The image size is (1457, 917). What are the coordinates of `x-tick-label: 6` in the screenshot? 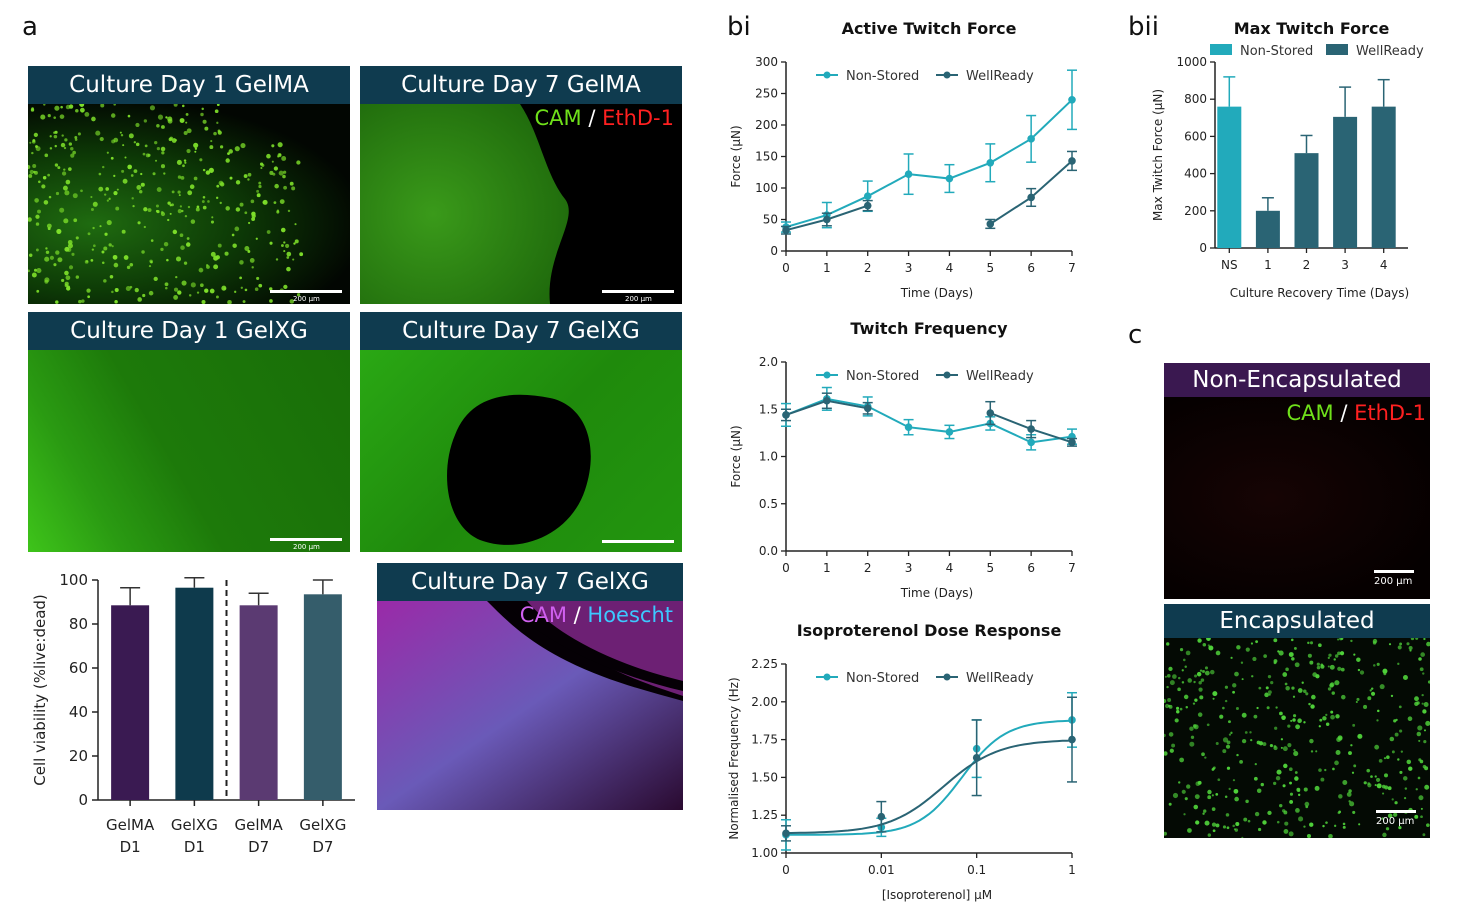 It's located at (1031, 568).